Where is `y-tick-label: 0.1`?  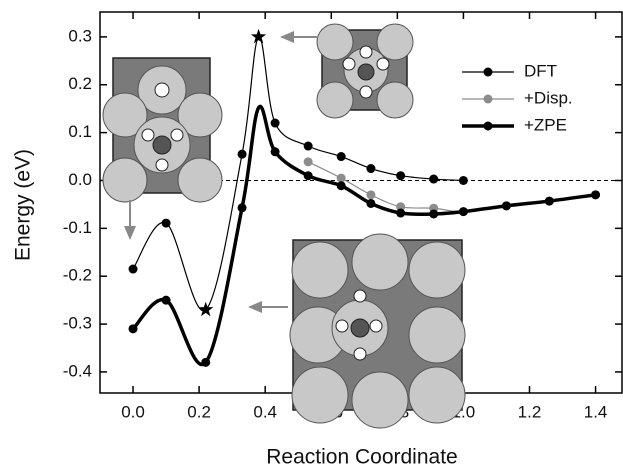
y-tick-label: 0.1 is located at coordinates (80, 131).